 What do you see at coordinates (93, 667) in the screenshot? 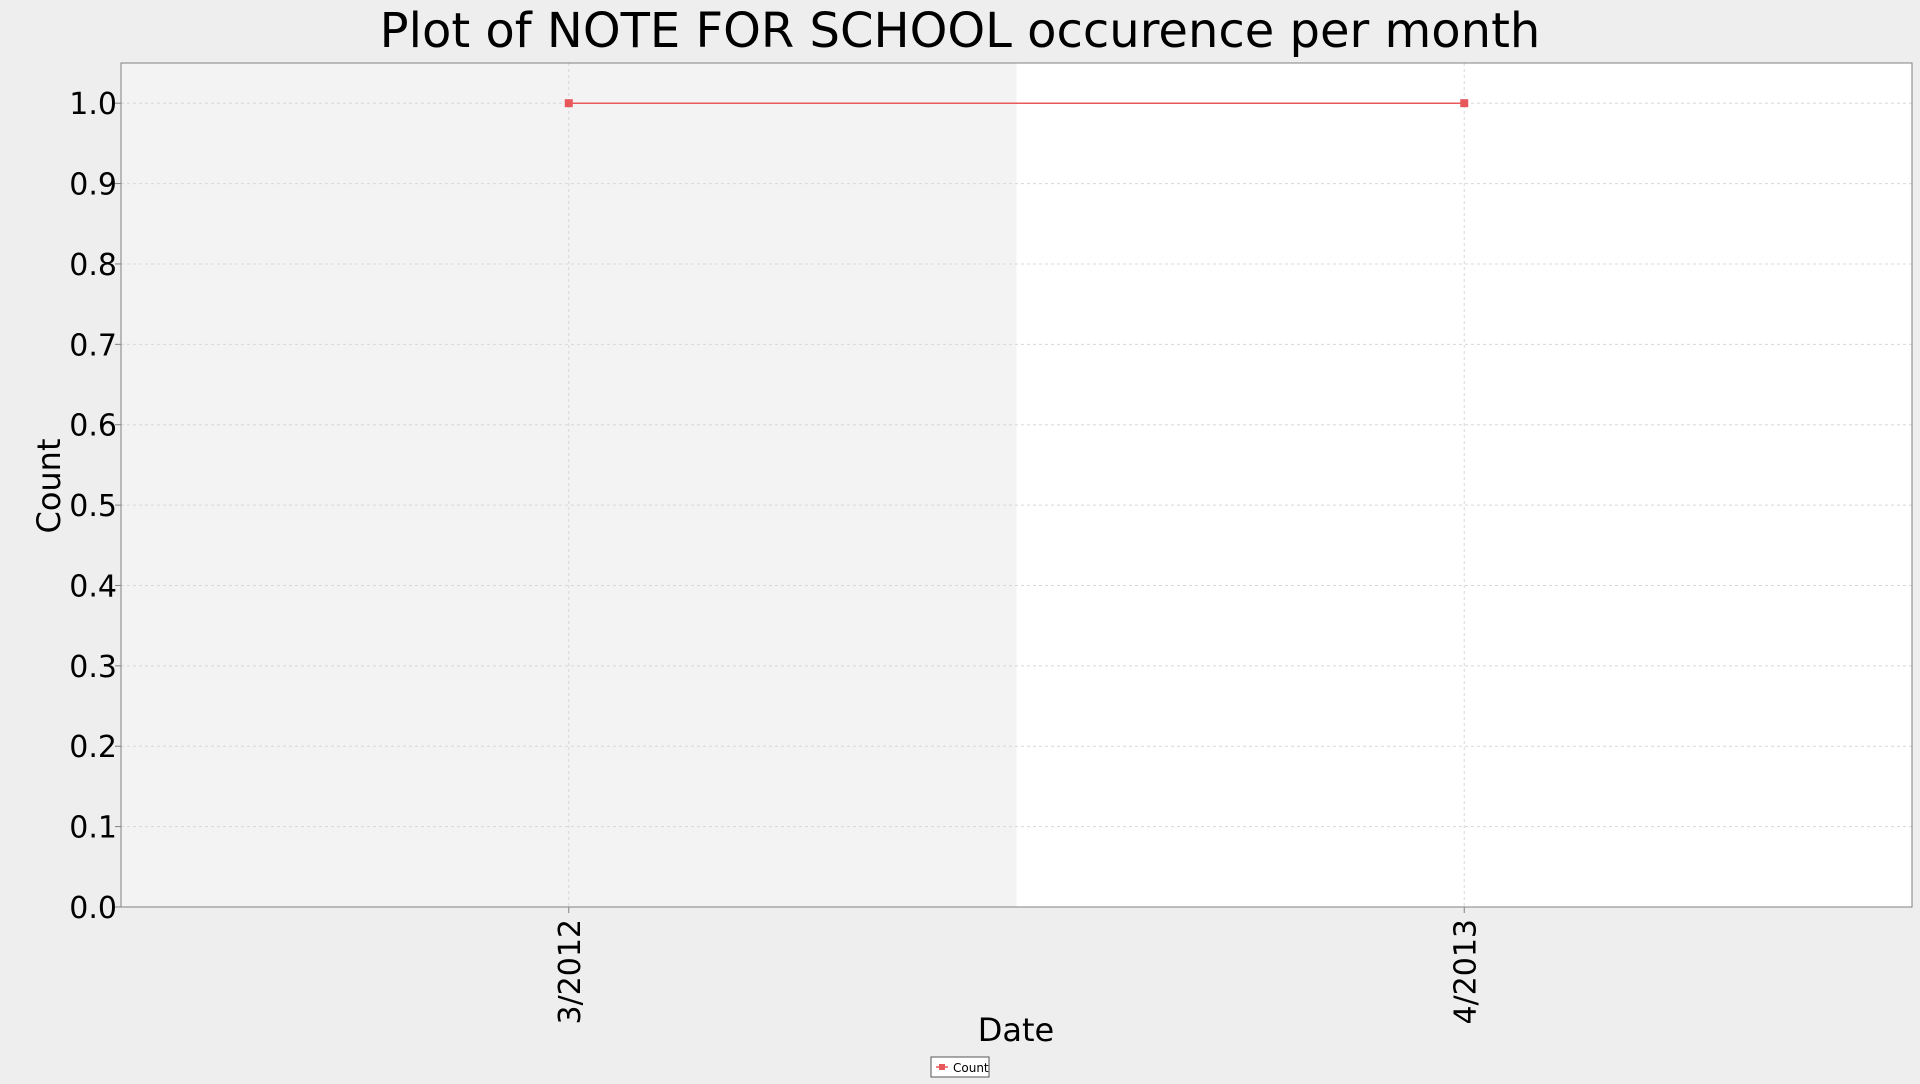
I see `y-tick-label: 0.3` at bounding box center [93, 667].